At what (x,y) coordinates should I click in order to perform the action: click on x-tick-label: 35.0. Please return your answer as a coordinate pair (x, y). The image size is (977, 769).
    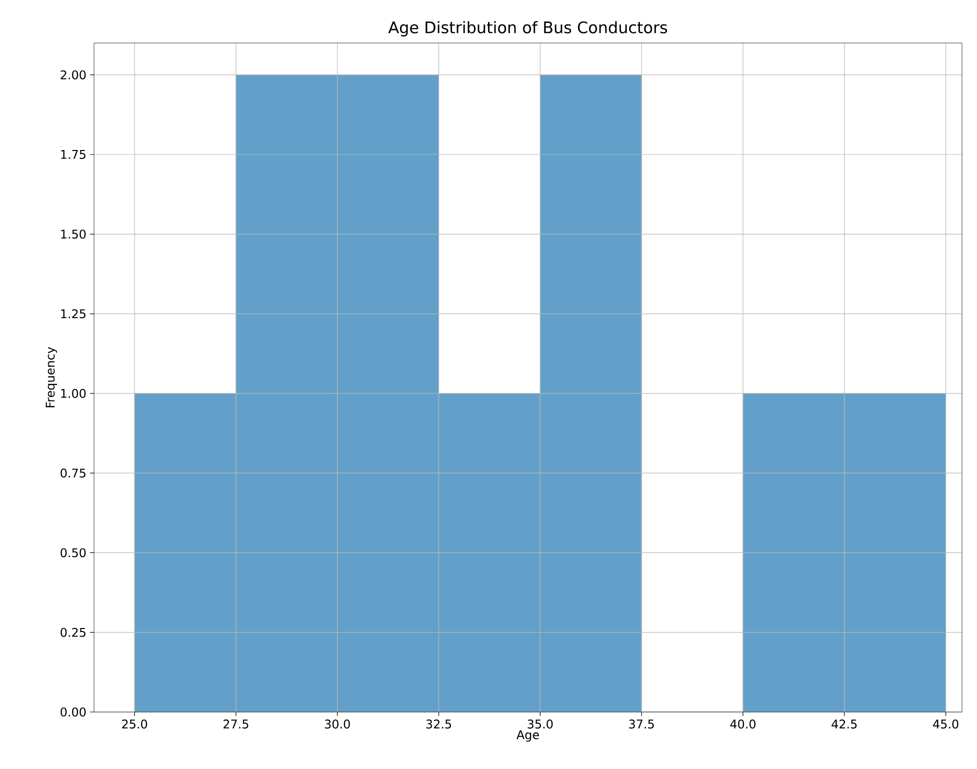
    Looking at the image, I should click on (540, 724).